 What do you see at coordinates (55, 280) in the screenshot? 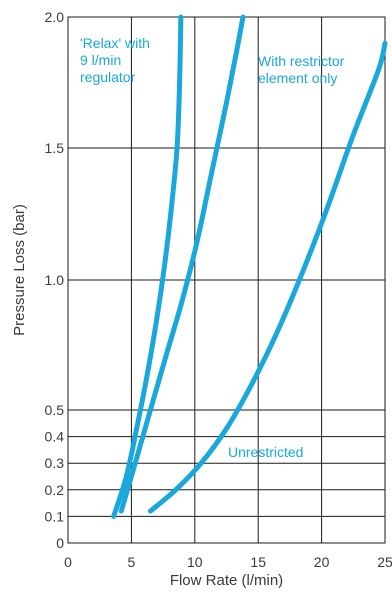
I see `y-tick-label: 1.0` at bounding box center [55, 280].